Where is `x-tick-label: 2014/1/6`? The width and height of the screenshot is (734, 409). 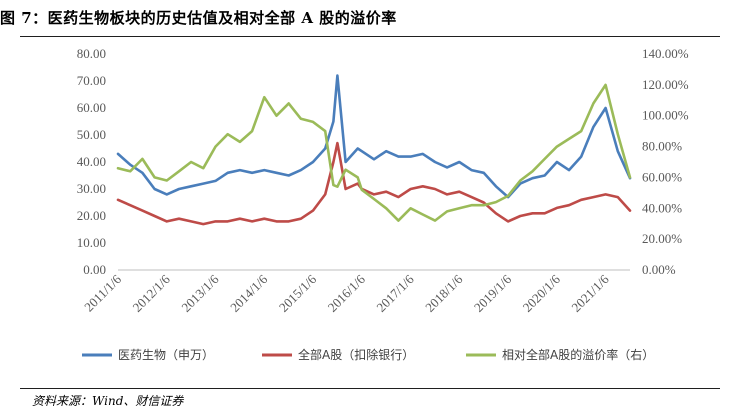
x-tick-label: 2014/1/6 is located at coordinates (249, 293).